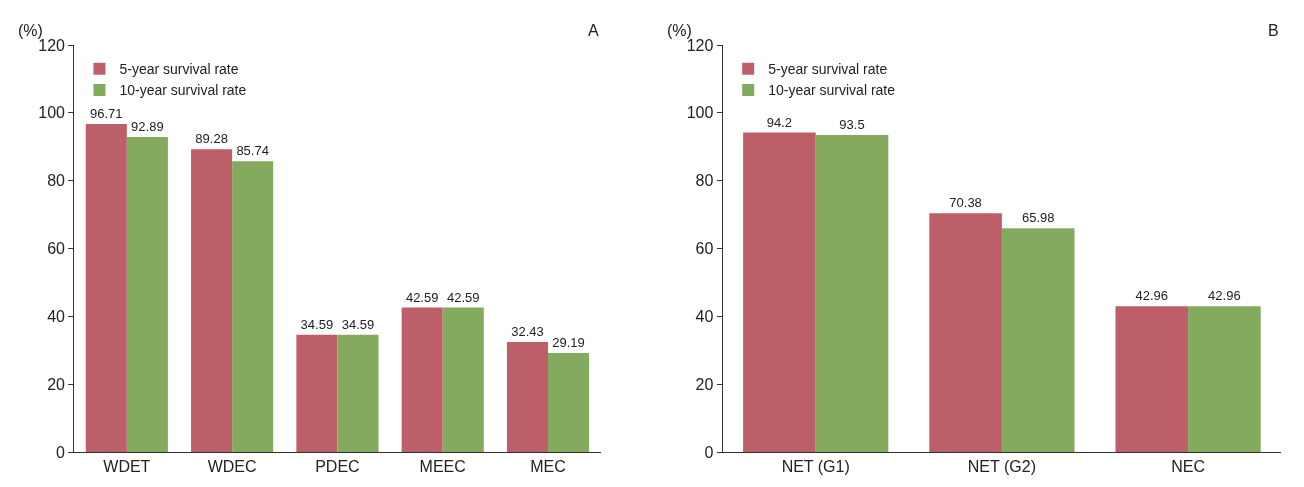 The width and height of the screenshot is (1304, 487). What do you see at coordinates (337, 467) in the screenshot?
I see `x-tick-label: PDEC` at bounding box center [337, 467].